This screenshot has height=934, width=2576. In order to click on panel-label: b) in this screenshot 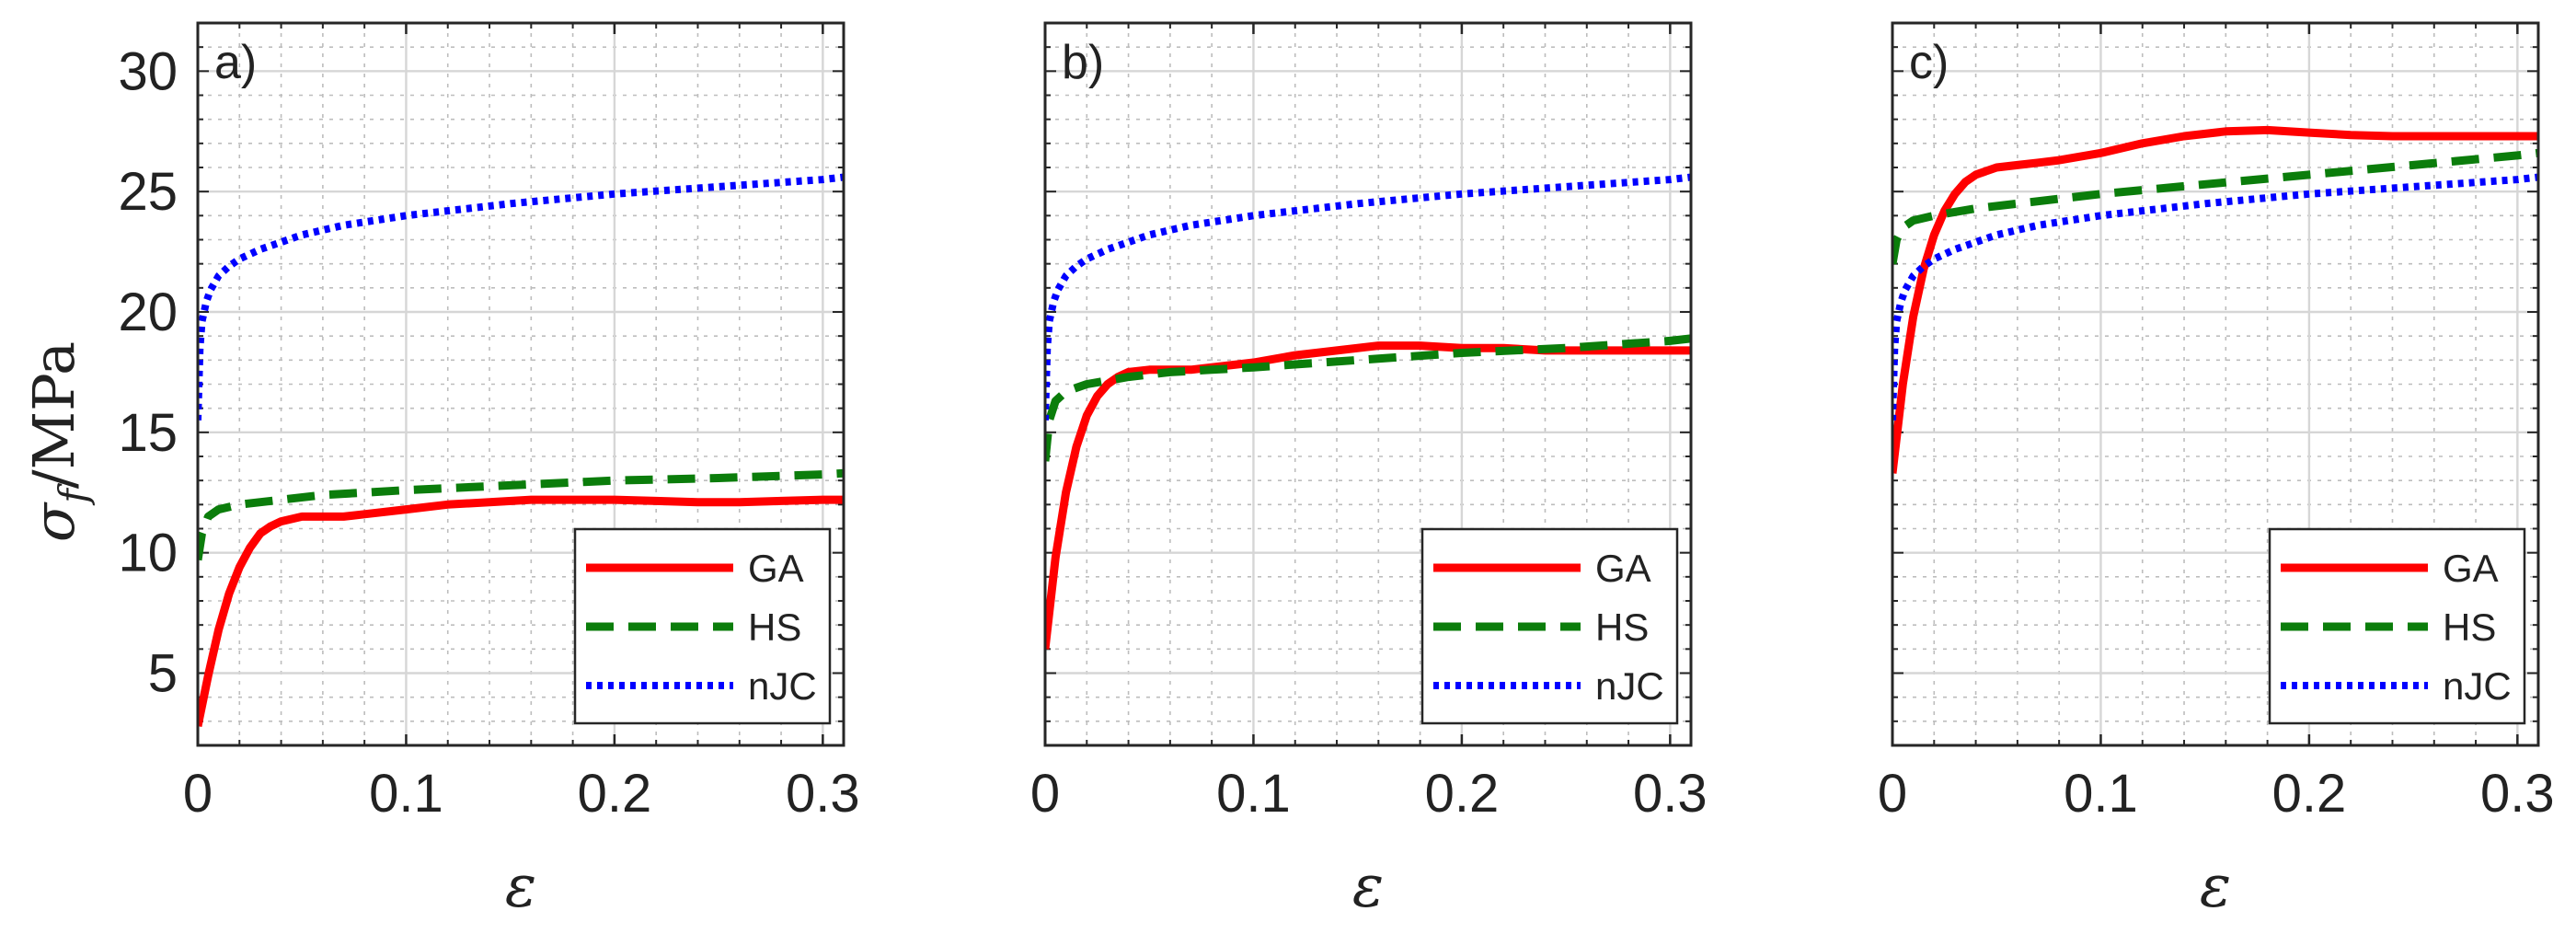, I will do `click(1083, 62)`.